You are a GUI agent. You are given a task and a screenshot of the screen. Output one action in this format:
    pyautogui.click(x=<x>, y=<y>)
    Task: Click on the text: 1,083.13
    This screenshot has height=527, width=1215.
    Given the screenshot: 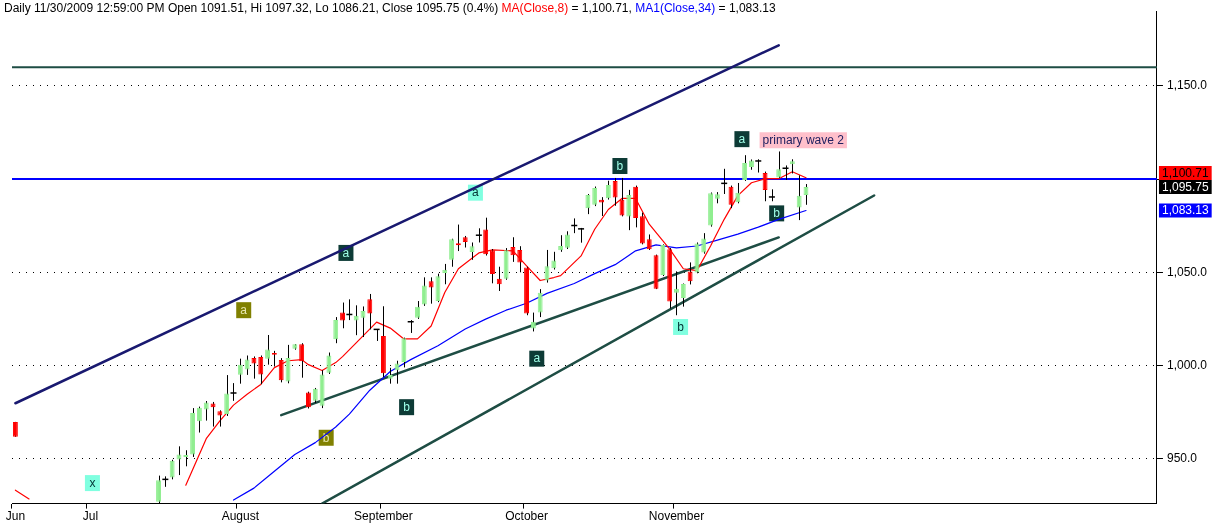 What is the action you would take?
    pyautogui.click(x=1185, y=210)
    